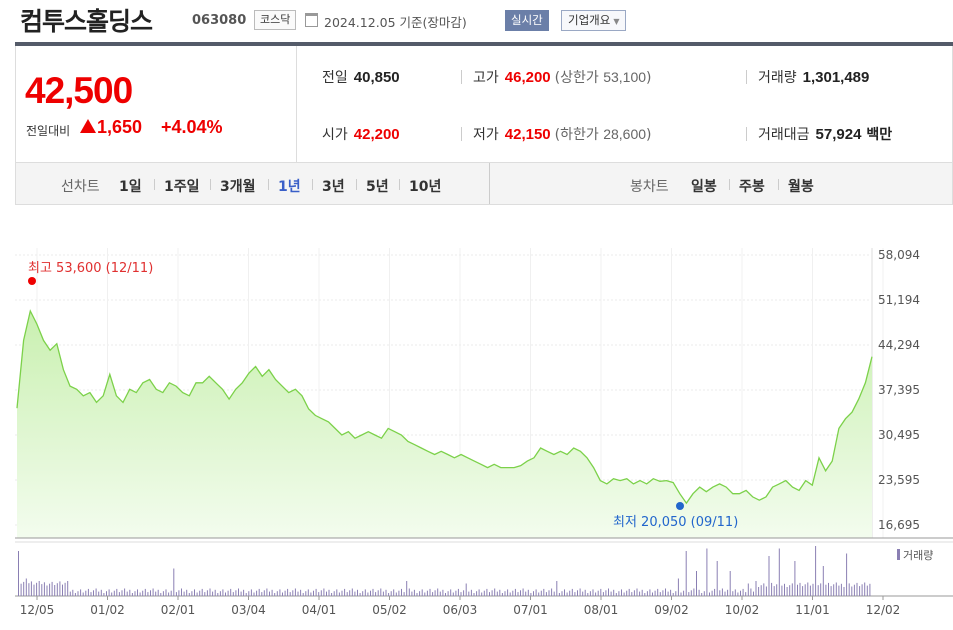 Image resolution: width=953 pixels, height=630 pixels. What do you see at coordinates (899, 345) in the screenshot?
I see `y-tick-label: 44,294` at bounding box center [899, 345].